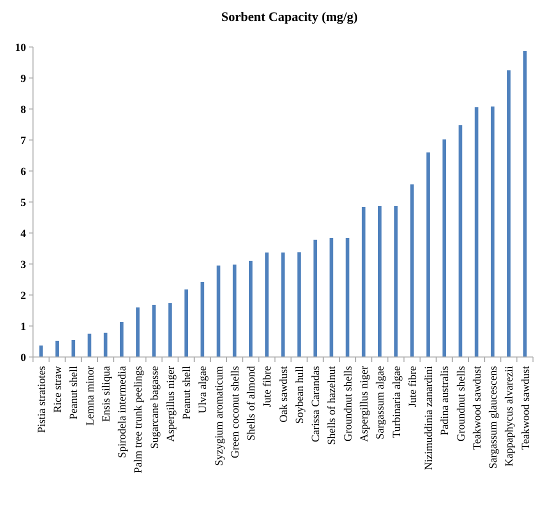 The image size is (539, 506). I want to click on y-tick-label: 2, so click(23, 296).